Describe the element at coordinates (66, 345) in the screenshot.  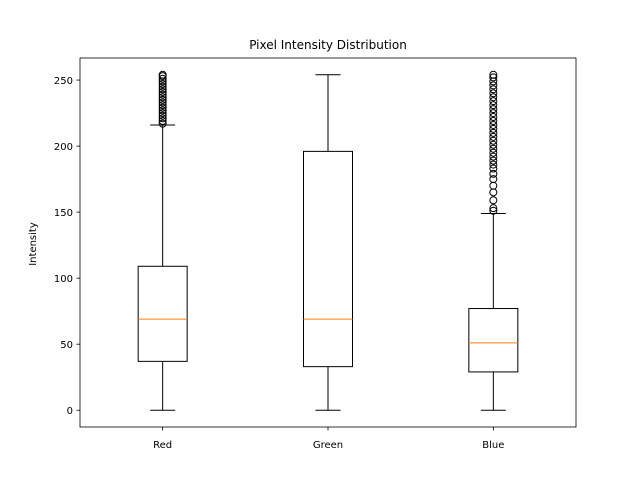
I see `y-tick-label: 50` at that location.